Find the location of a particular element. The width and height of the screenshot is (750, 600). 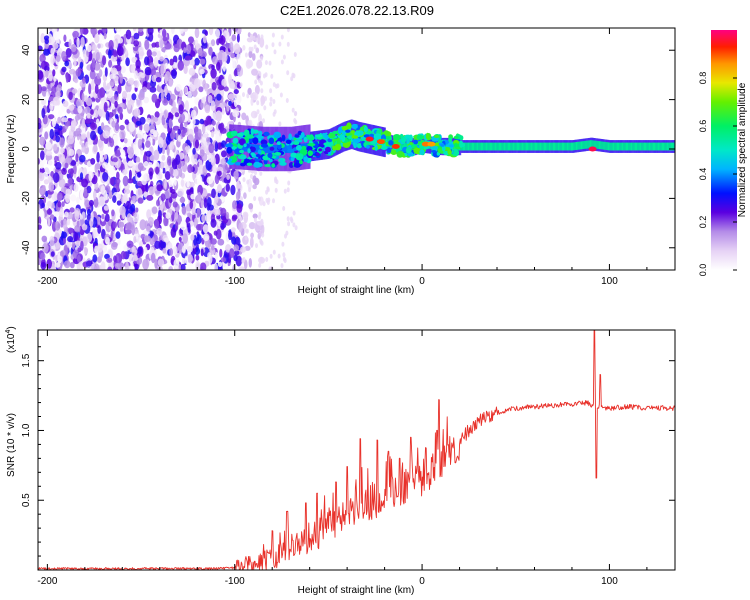

colorbar-label: Normalized spectral amplitude is located at coordinates (742, 149).